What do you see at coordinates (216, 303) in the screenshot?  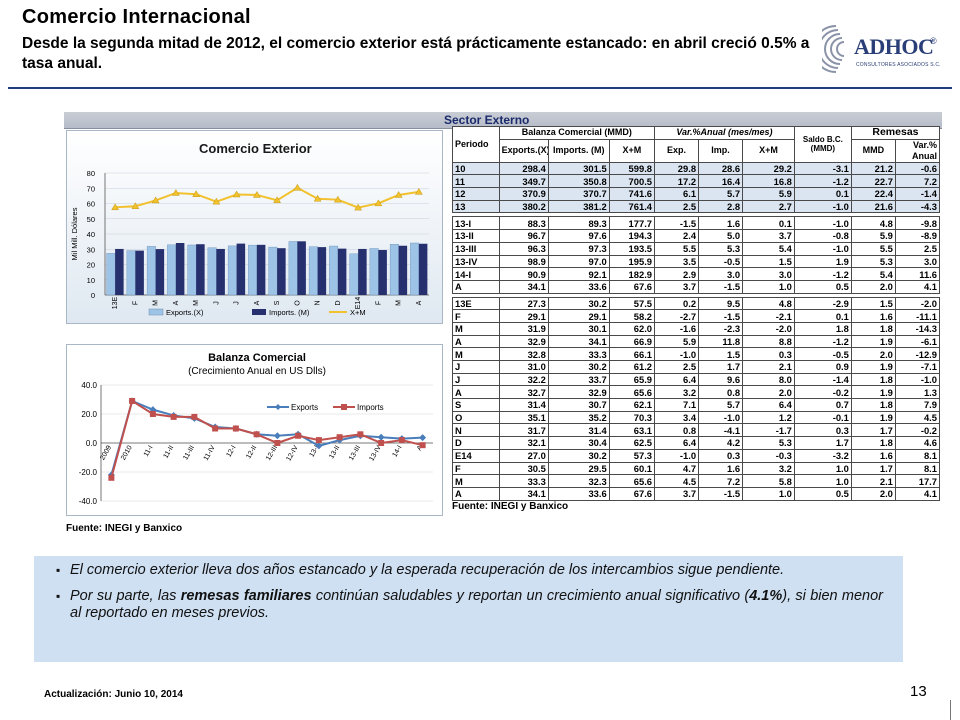 I see `x-tick-label: J` at bounding box center [216, 303].